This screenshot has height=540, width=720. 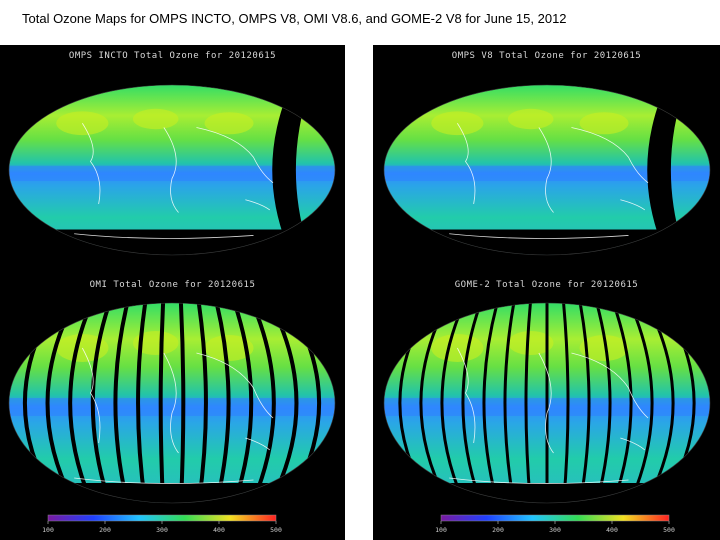 What do you see at coordinates (172, 285) in the screenshot?
I see `omi-map-title: OMI Total Ozone for 20120615` at bounding box center [172, 285].